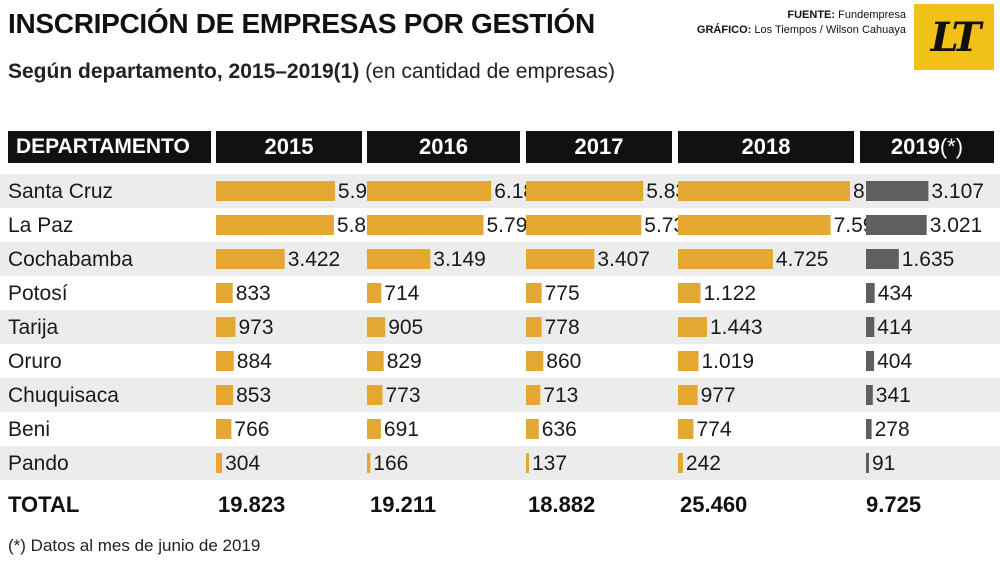 This screenshot has width=1000, height=562. What do you see at coordinates (957, 191) in the screenshot?
I see `value-label: 3.107` at bounding box center [957, 191].